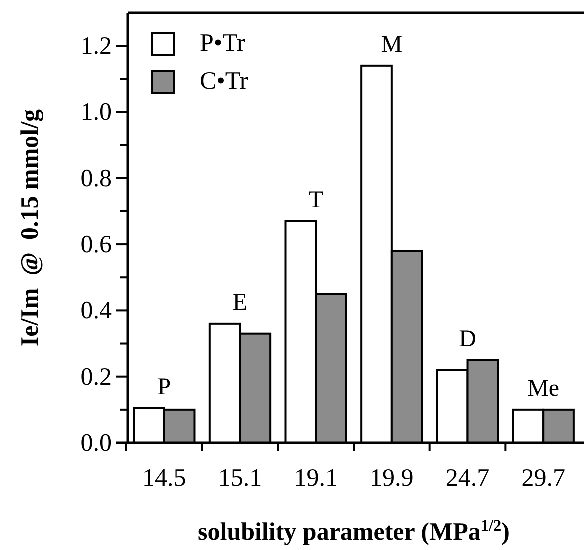 This screenshot has width=584, height=550. Describe the element at coordinates (468, 478) in the screenshot. I see `x-tick-label: 24.7` at that location.